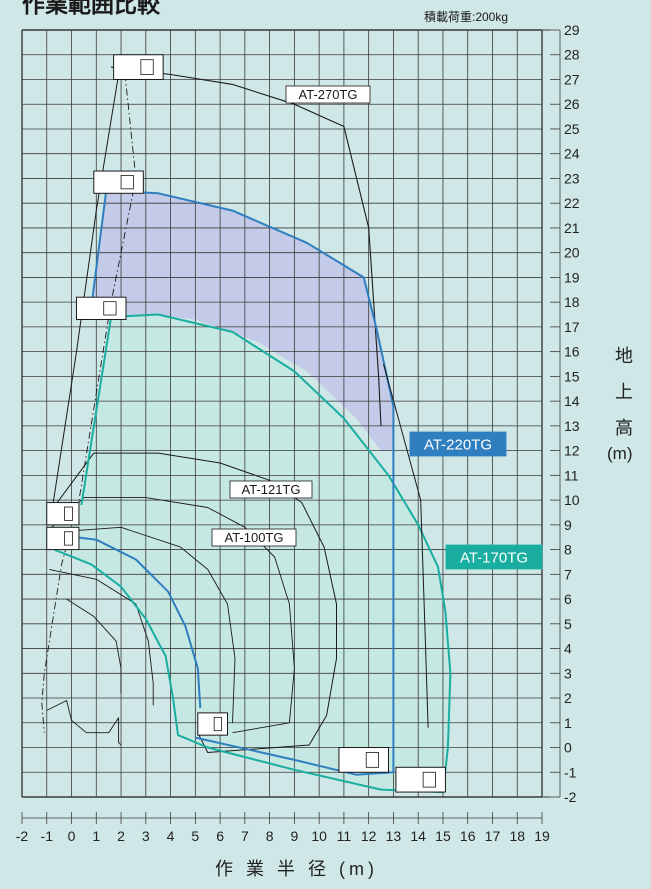 This screenshot has height=889, width=651. Describe the element at coordinates (568, 649) in the screenshot. I see `y-tick-label: 4` at that location.